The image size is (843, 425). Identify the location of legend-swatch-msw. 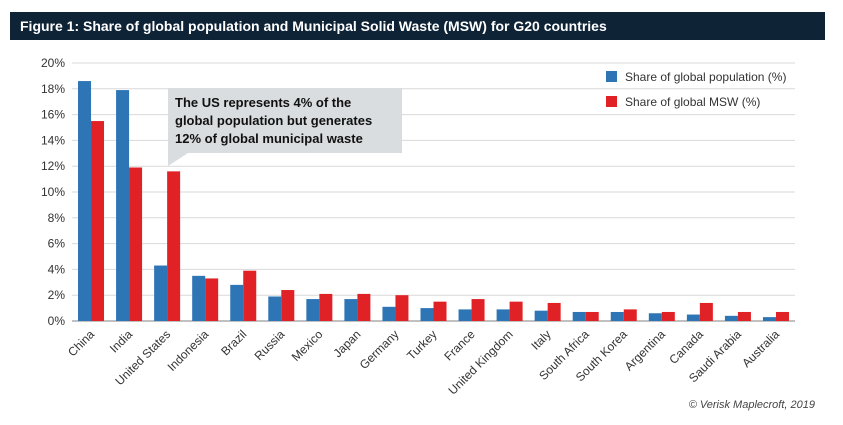
(611, 101).